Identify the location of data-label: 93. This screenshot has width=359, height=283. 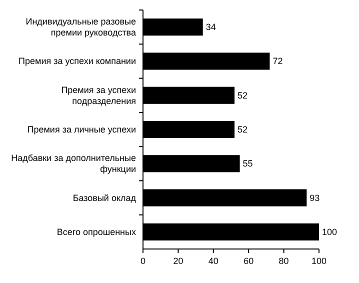
(315, 197).